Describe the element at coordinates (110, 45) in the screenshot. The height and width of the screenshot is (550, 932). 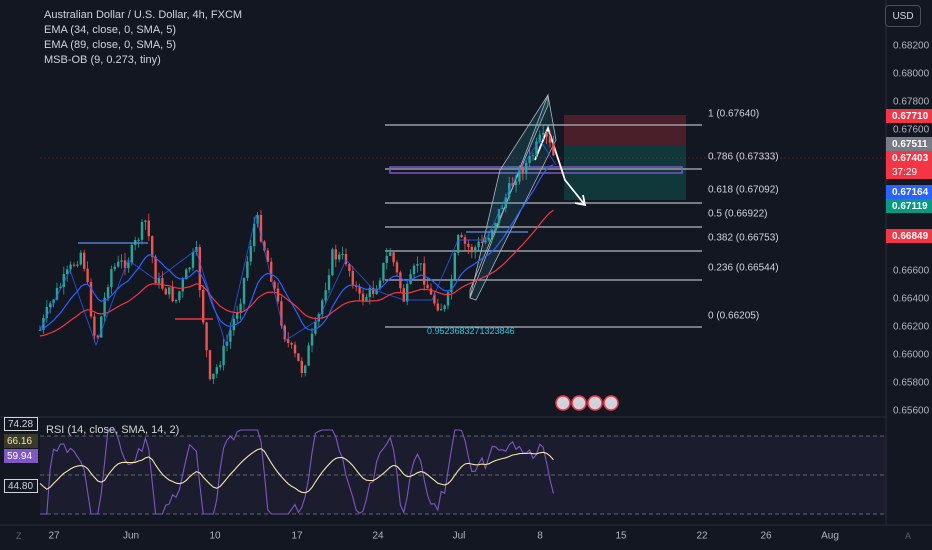
I see `ema-89-legend: EMA (89, close, 0, SMA, 5)` at that location.